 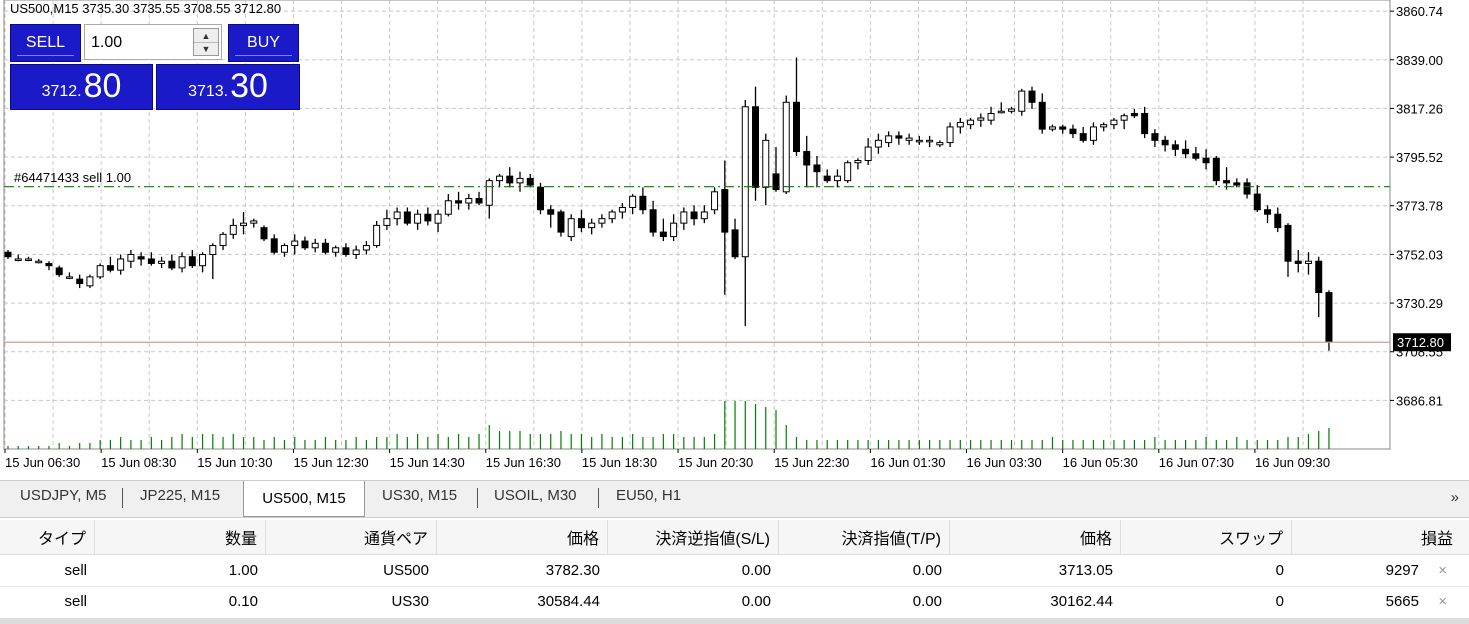 I want to click on cell-profit: 5665, so click(x=1402, y=601).